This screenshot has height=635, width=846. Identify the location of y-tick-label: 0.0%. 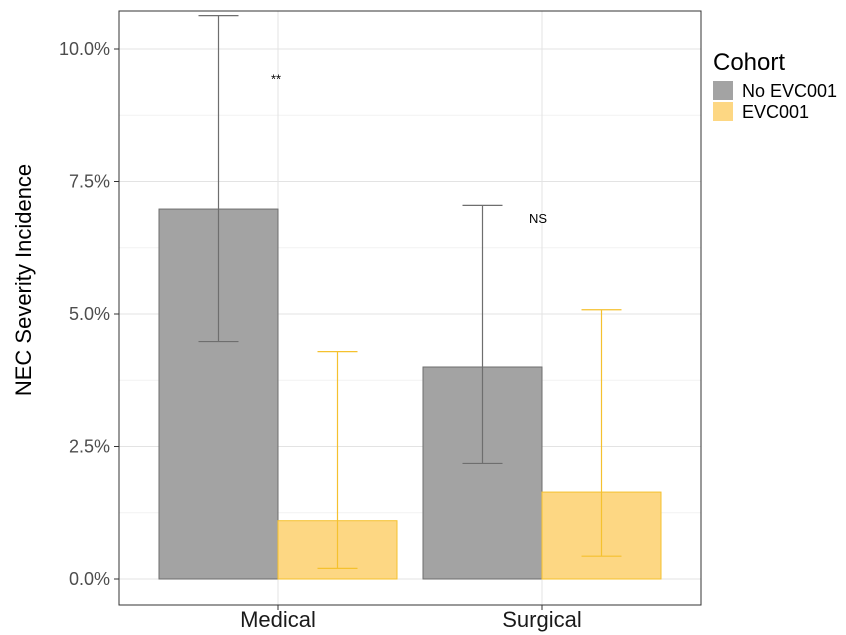
(89, 579).